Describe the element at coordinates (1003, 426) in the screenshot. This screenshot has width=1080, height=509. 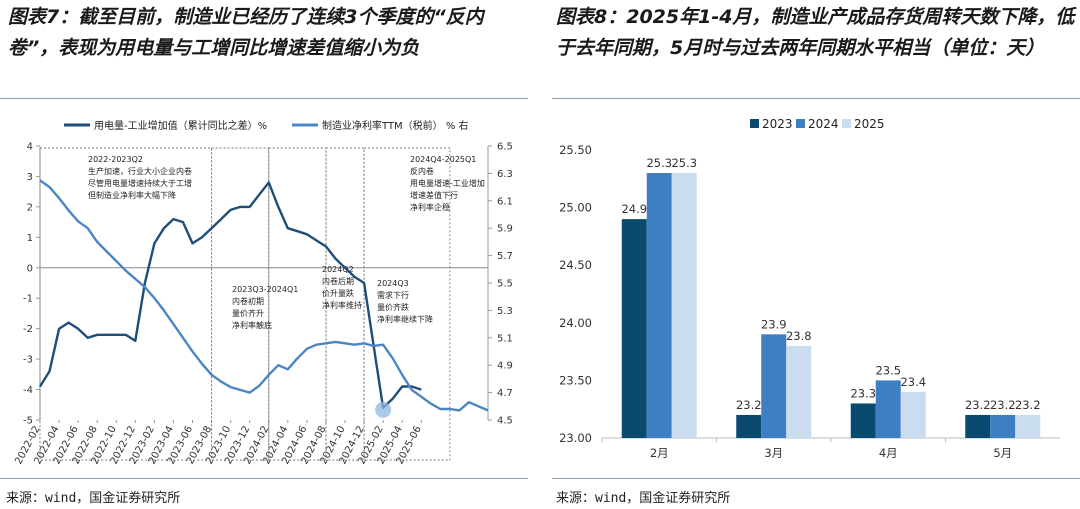
I see `bar-2024-5月` at that location.